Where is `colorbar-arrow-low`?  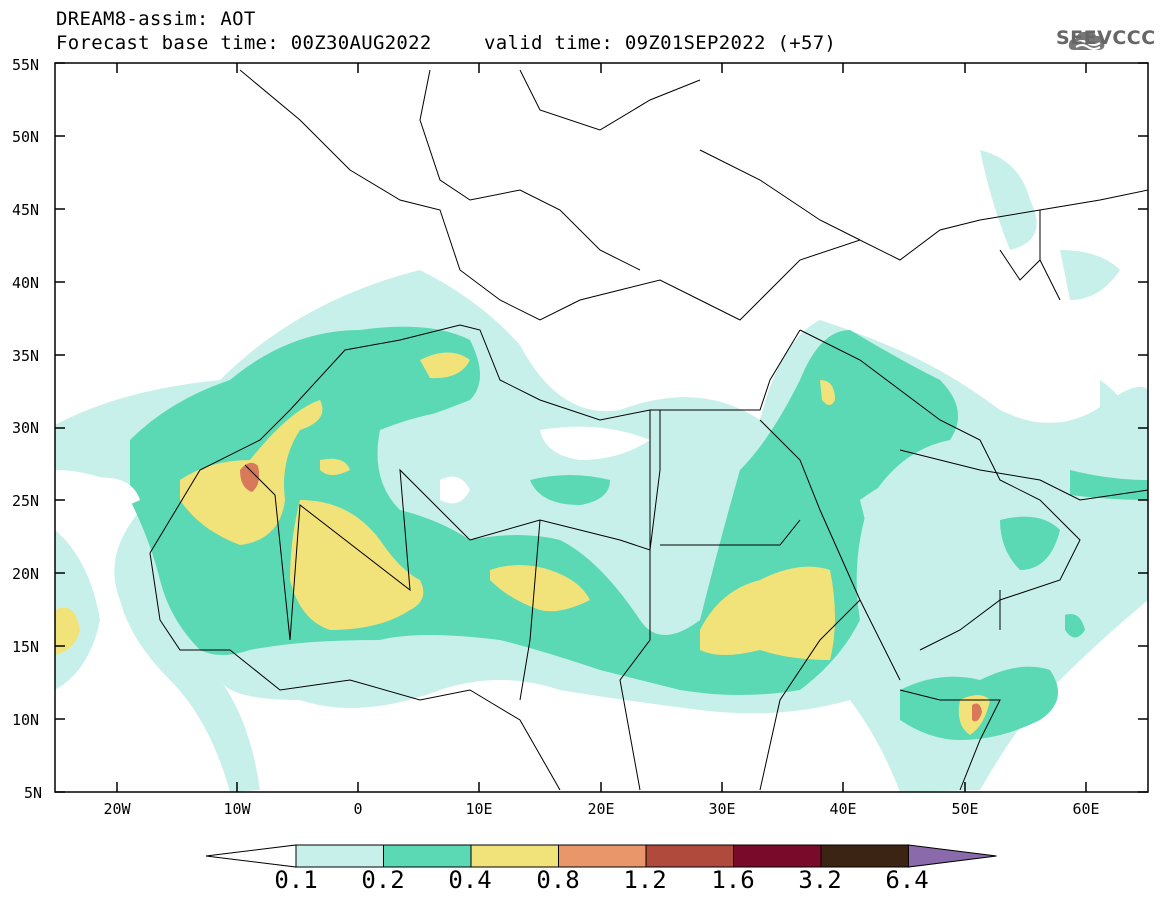
colorbar-arrow-low is located at coordinates (251, 856).